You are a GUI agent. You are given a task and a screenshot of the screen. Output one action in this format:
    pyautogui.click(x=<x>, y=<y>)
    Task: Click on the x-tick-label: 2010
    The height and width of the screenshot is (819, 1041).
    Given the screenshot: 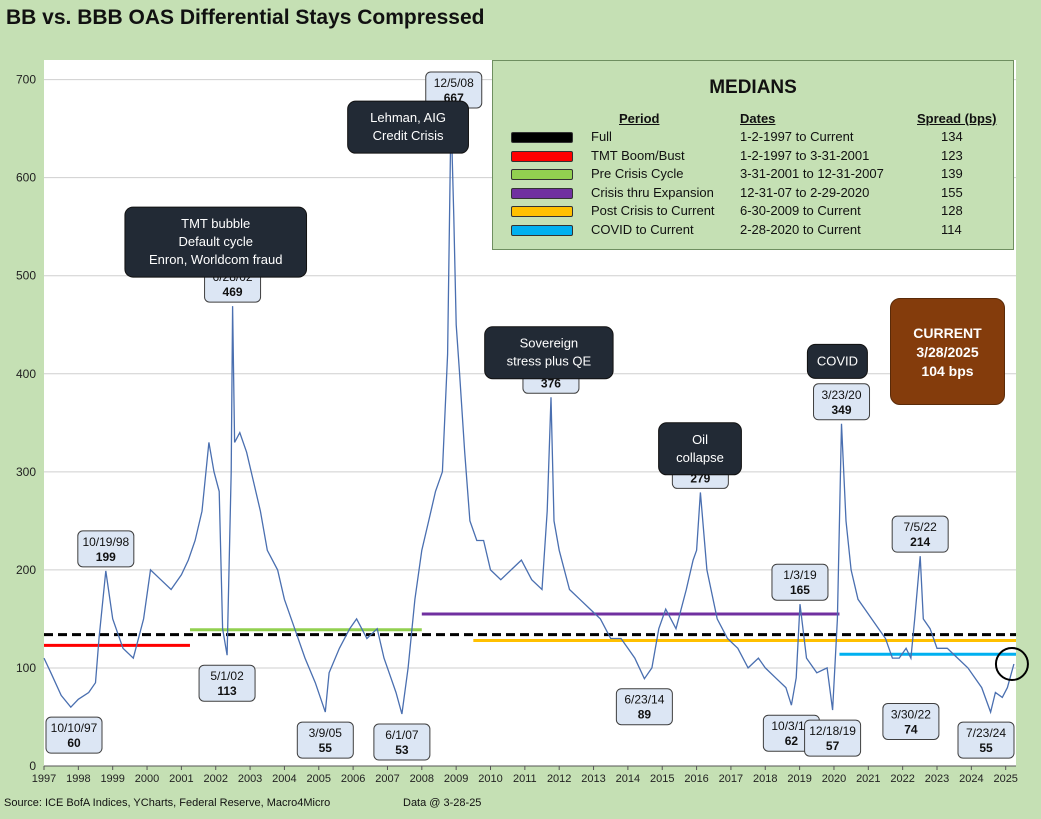 What is the action you would take?
    pyautogui.click(x=490, y=779)
    